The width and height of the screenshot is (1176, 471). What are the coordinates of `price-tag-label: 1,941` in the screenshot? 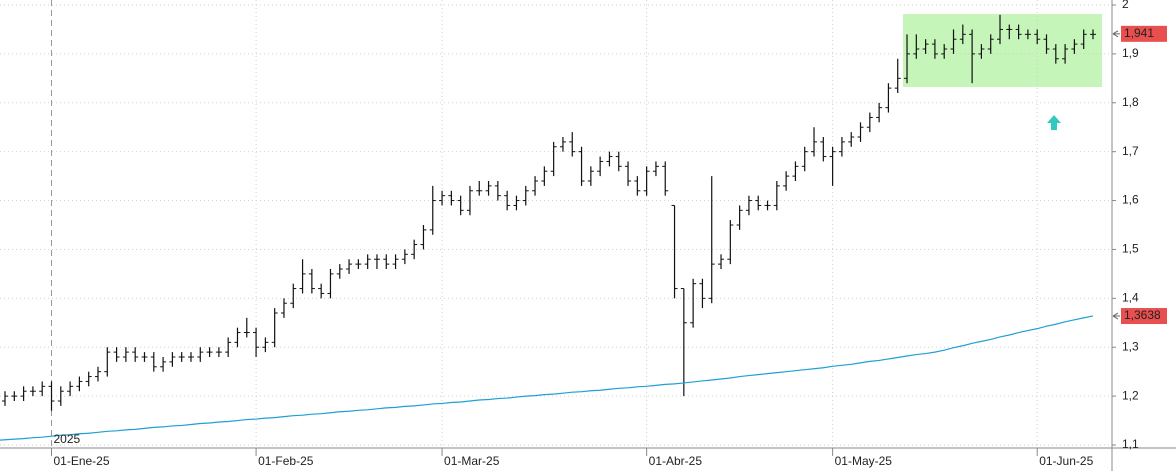 It's located at (1139, 33).